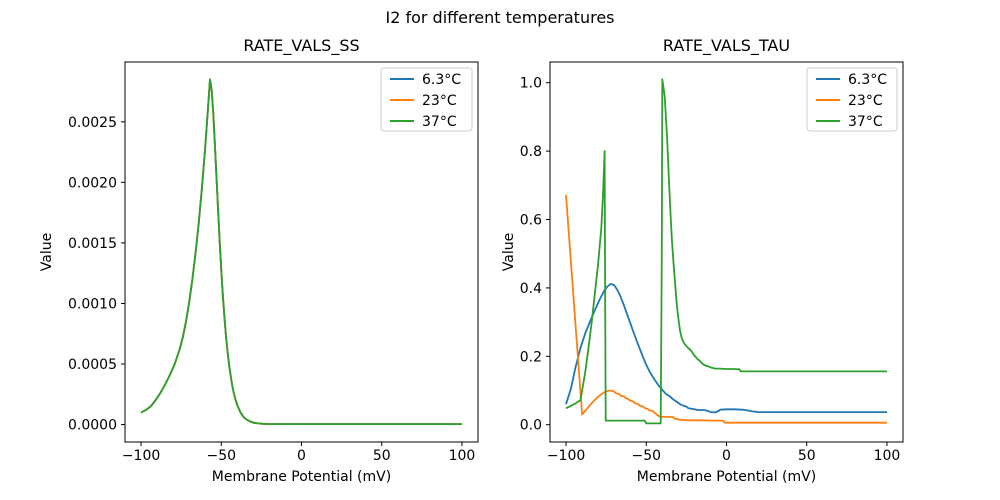 This screenshot has height=500, width=1000. What do you see at coordinates (301, 45) in the screenshot?
I see `ss-chart-title: RATE_VALS_SS` at bounding box center [301, 45].